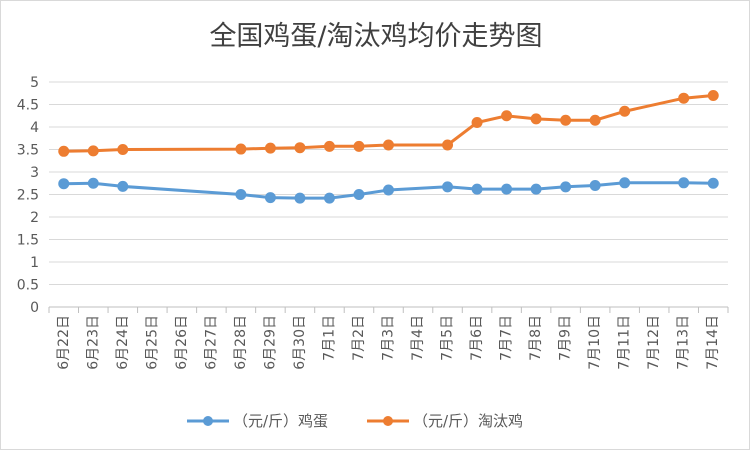 Image resolution: width=752 pixels, height=452 pixels. What do you see at coordinates (713, 342) in the screenshot?
I see `x-tick-label: 7月14日` at bounding box center [713, 342].